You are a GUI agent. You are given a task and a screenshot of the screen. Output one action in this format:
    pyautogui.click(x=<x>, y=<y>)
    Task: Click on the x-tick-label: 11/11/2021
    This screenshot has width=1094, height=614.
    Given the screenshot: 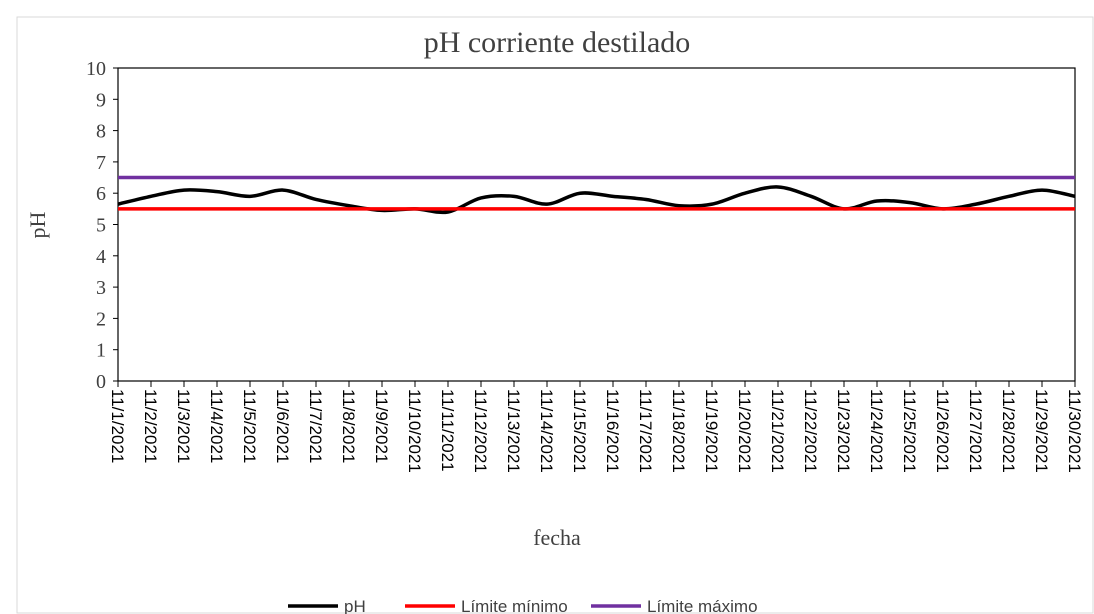 What is the action you would take?
    pyautogui.click(x=447, y=430)
    